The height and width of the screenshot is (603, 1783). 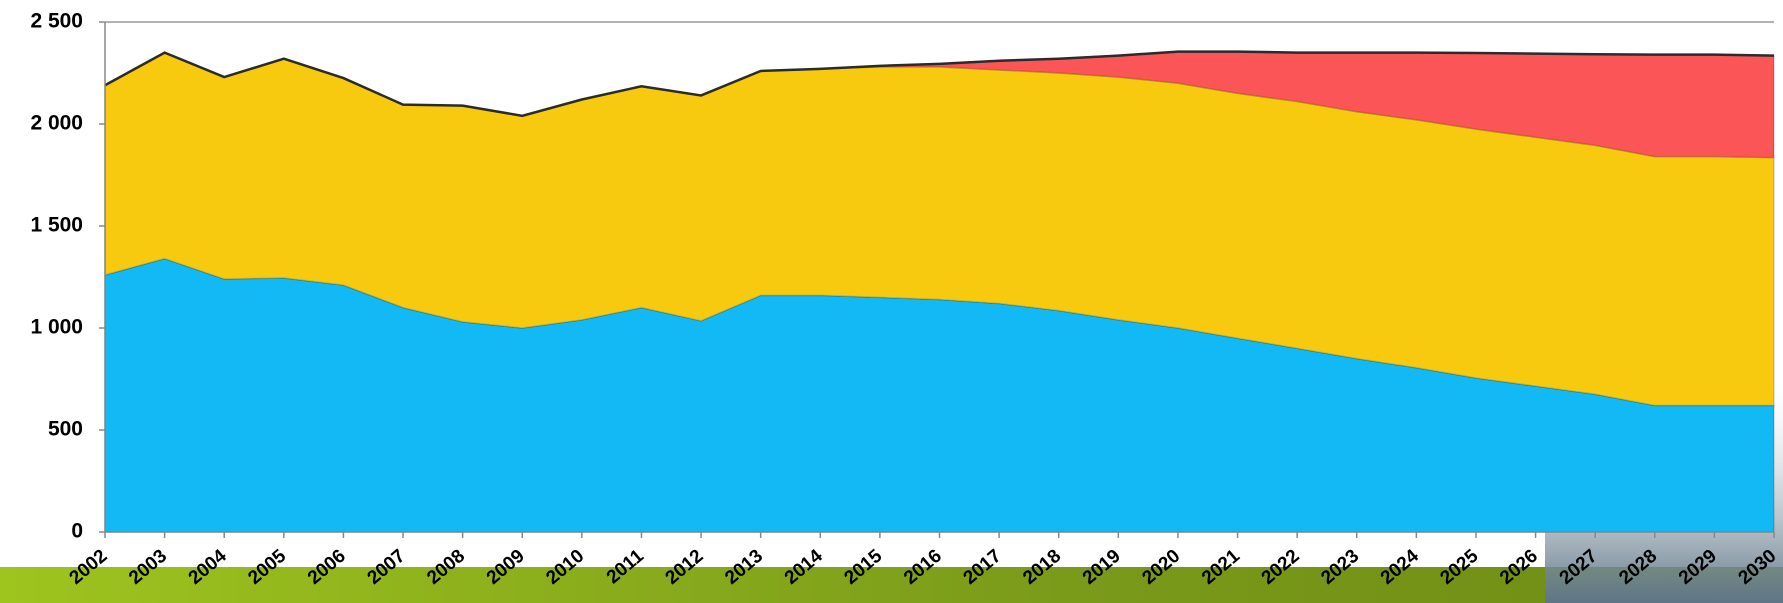 I want to click on y-tick-label: 2 000, so click(x=56, y=123).